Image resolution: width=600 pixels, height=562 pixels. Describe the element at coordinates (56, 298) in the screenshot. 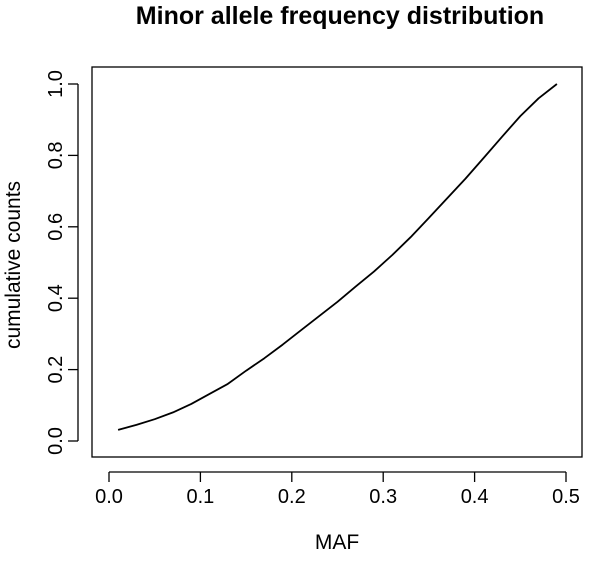

I see `y-tick-label: 0.4` at that location.